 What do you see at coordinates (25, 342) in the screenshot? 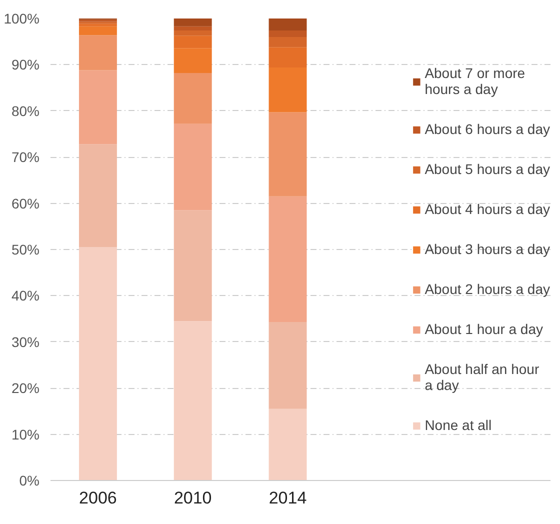
I see `y-tick-label: 30%` at bounding box center [25, 342].